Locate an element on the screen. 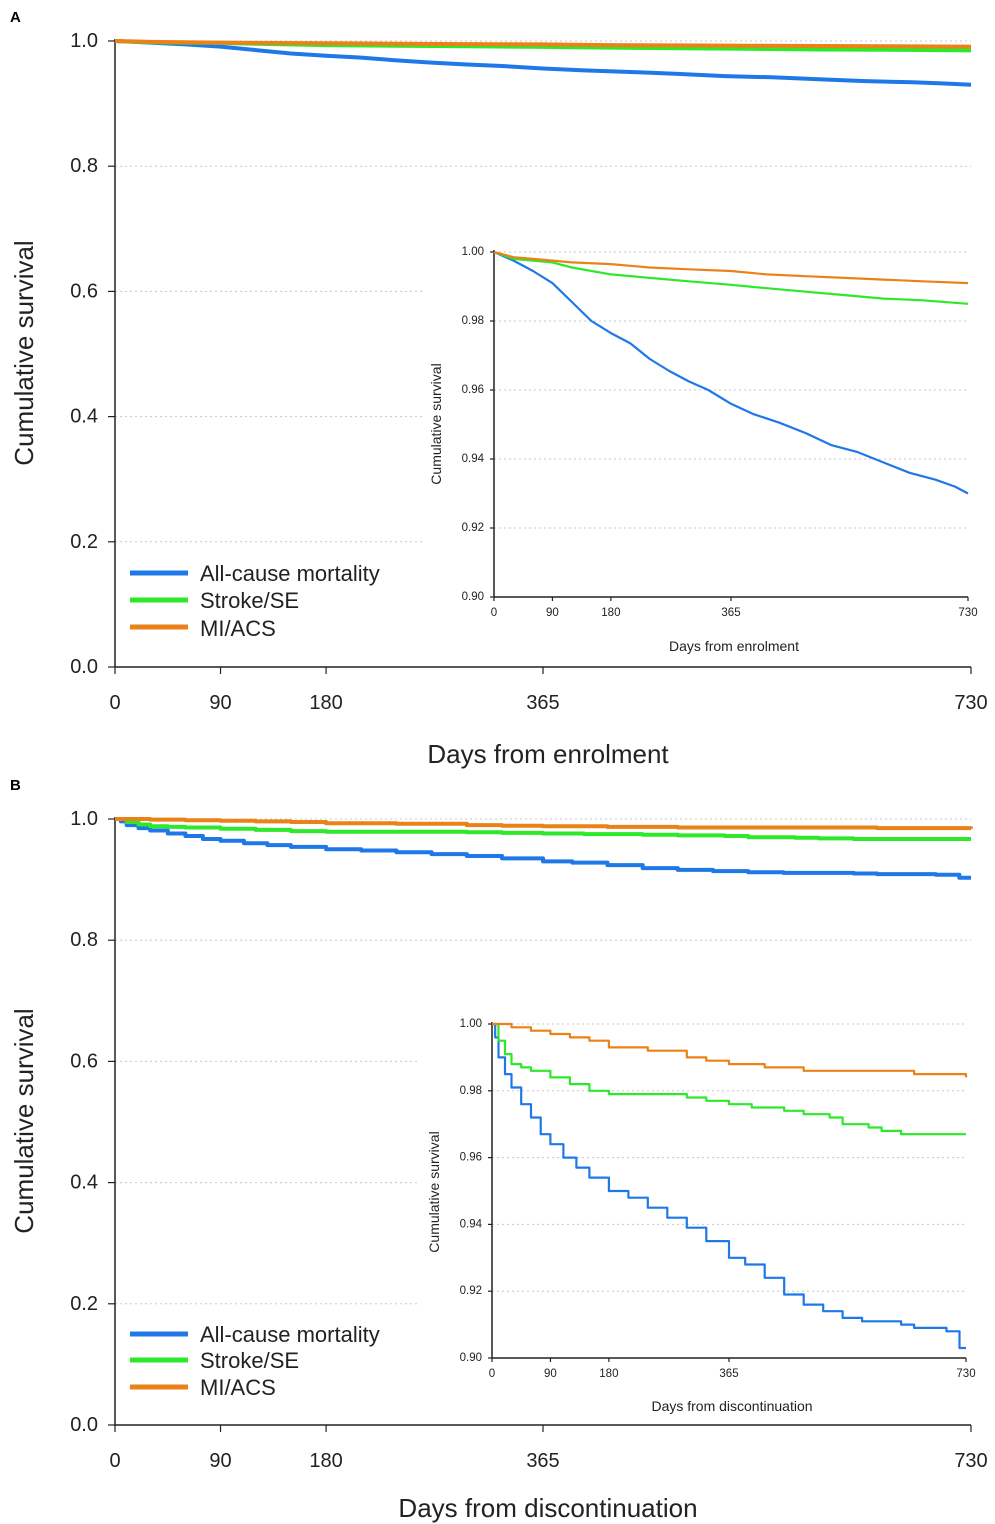 The height and width of the screenshot is (1524, 995). panel-b-y-tick-label: 1.0 is located at coordinates (84, 819).